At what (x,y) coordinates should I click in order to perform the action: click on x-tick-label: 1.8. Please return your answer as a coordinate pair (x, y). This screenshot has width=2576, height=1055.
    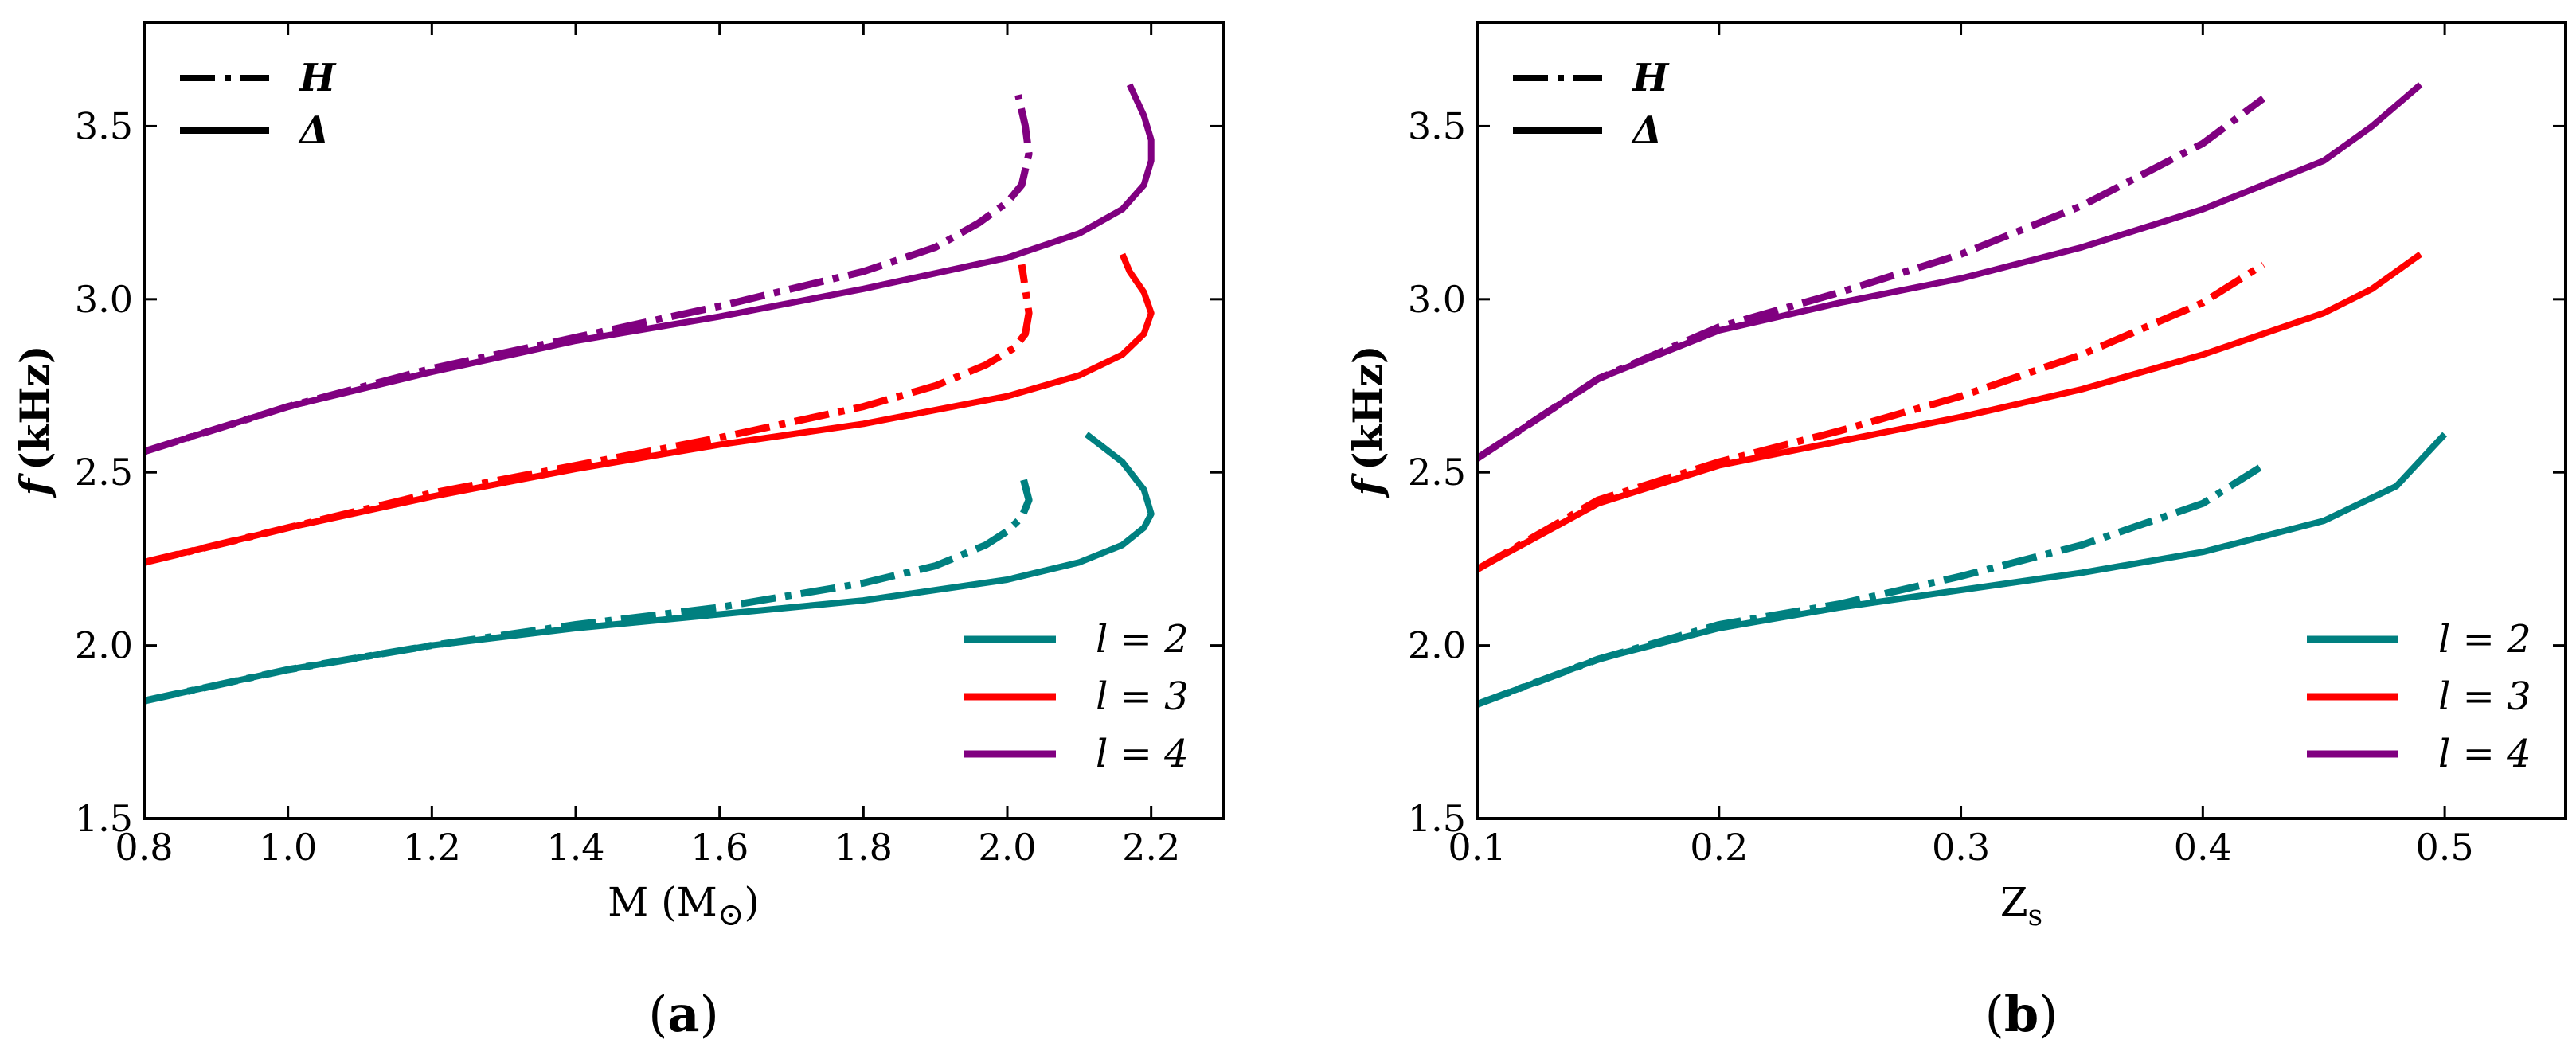
    Looking at the image, I should click on (864, 848).